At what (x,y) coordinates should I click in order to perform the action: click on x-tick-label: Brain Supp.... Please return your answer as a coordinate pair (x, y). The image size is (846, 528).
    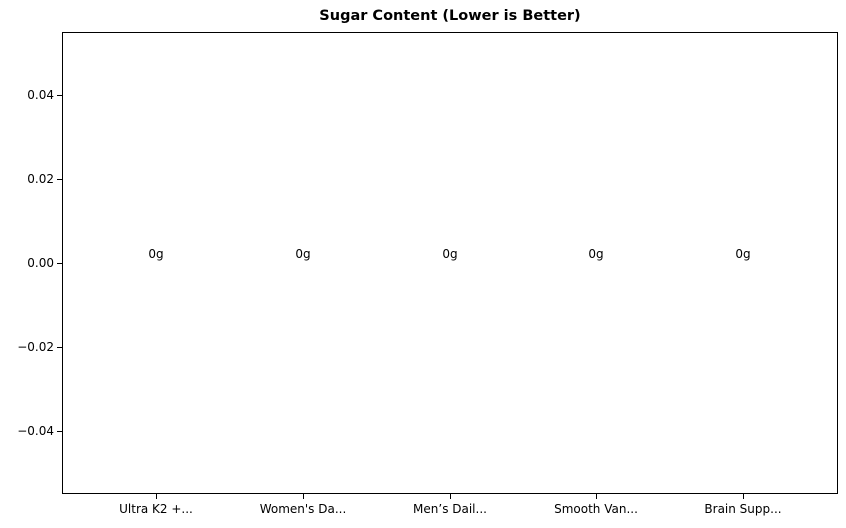
    Looking at the image, I should click on (743, 509).